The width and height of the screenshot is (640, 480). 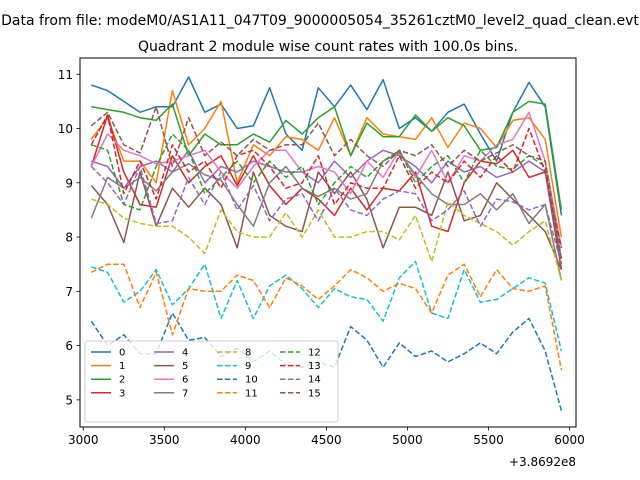 What do you see at coordinates (185, 393) in the screenshot?
I see `legend-label-7: 7` at bounding box center [185, 393].